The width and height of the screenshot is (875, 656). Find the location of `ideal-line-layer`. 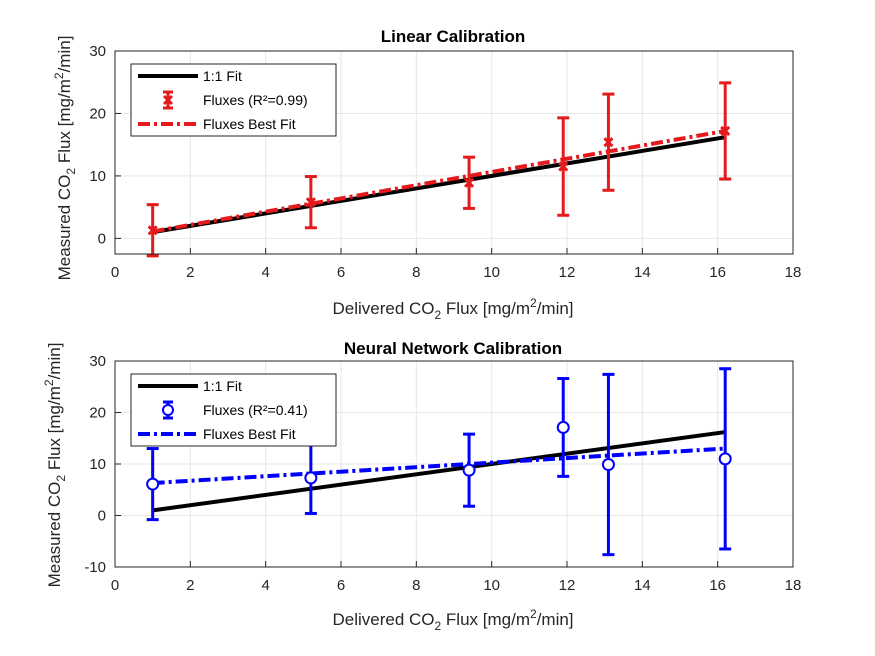

ideal-line-layer is located at coordinates (439, 471).